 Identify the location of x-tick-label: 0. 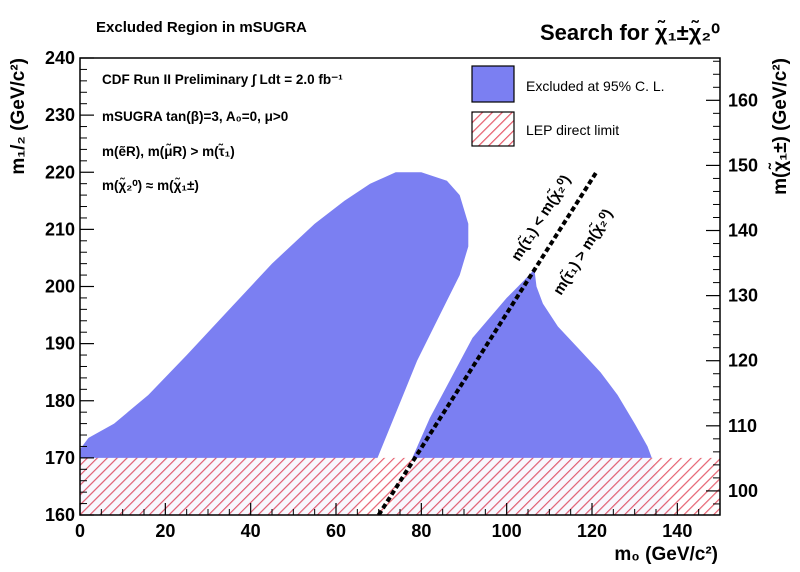
(80, 531).